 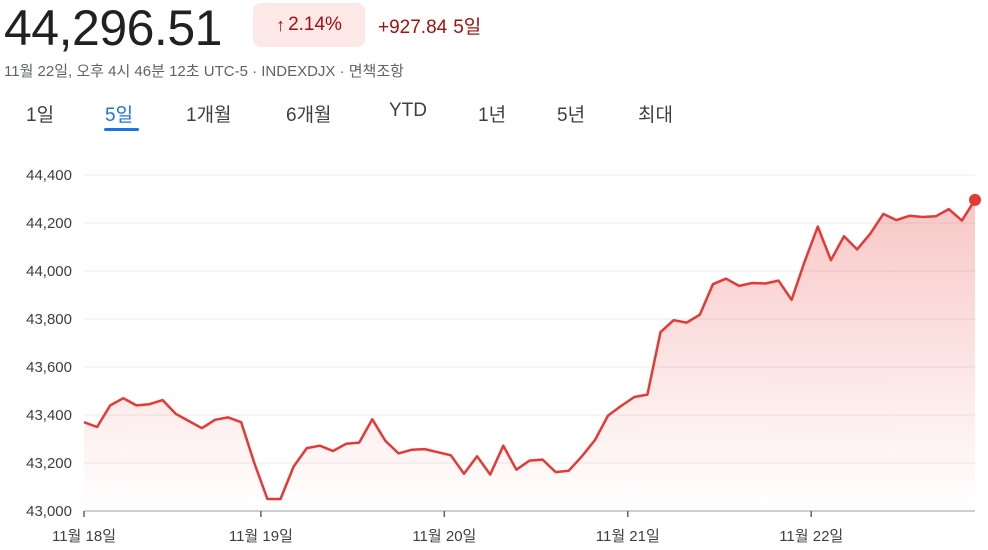 I want to click on latest-price-dot, so click(x=975, y=199).